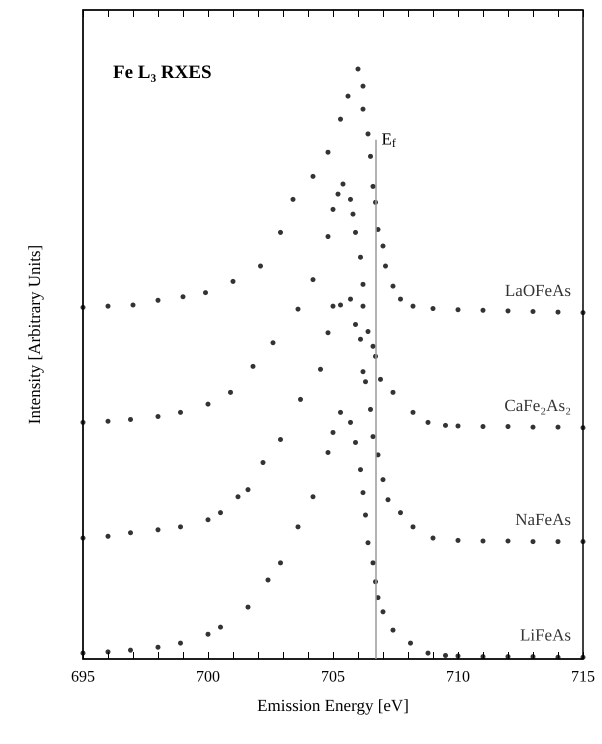 The image size is (602, 744). I want to click on chart-title: Fe L₃ RXES, so click(162, 72).